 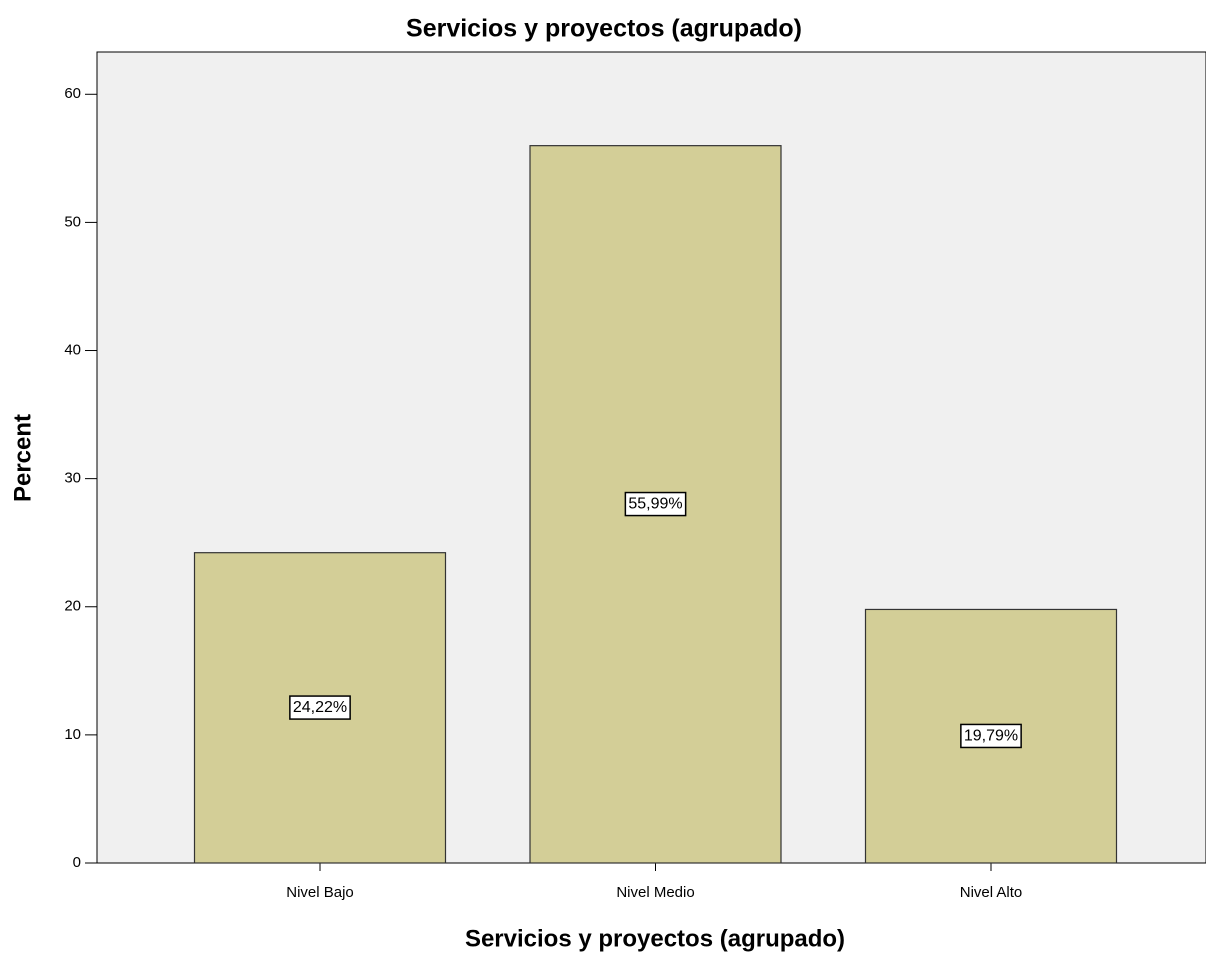 I want to click on value-label: 24,22%, so click(x=320, y=707).